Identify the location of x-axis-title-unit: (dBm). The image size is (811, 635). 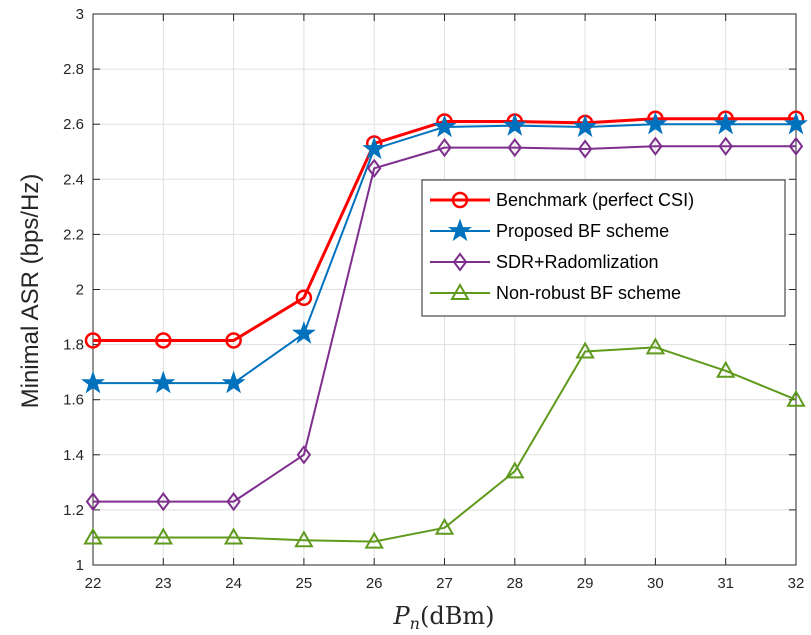
(457, 616).